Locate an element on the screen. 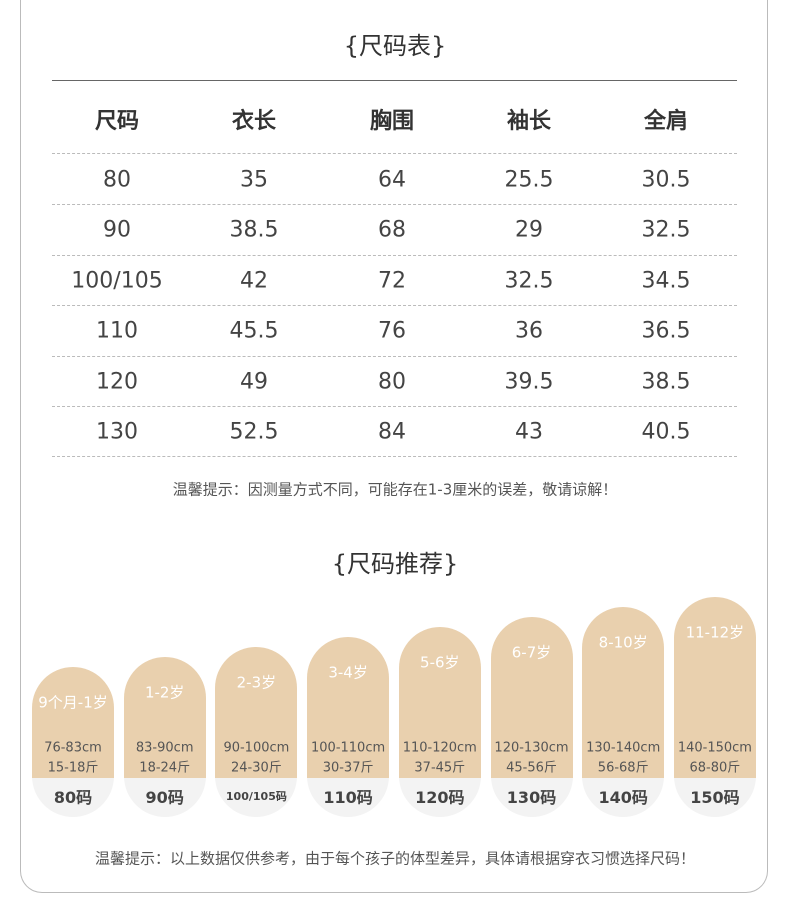 The height and width of the screenshot is (920, 790). table-cell: 36 is located at coordinates (529, 331).